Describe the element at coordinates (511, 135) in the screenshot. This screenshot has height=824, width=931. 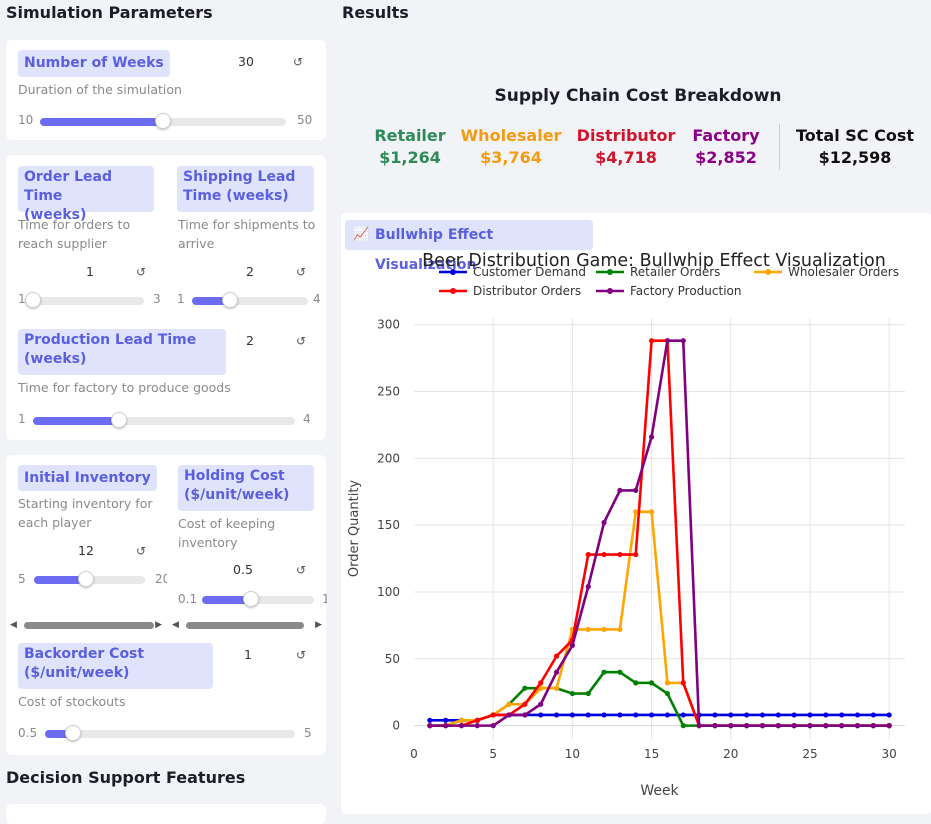
I see `cost-wholesaler-name: Wholesaler` at that location.